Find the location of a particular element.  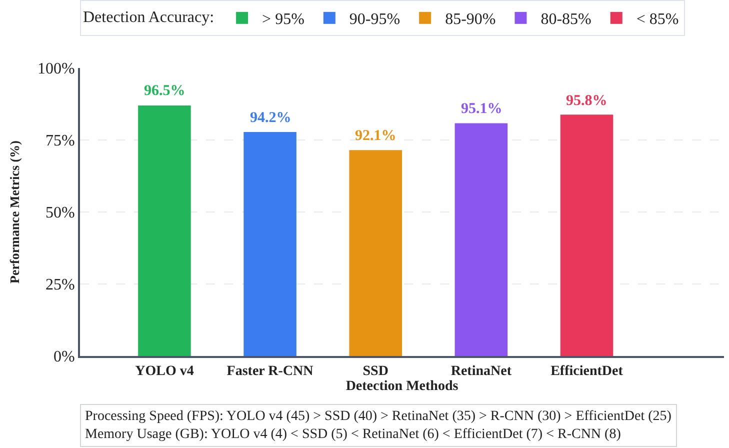

x-tick-label: YOLO v4 is located at coordinates (164, 371).